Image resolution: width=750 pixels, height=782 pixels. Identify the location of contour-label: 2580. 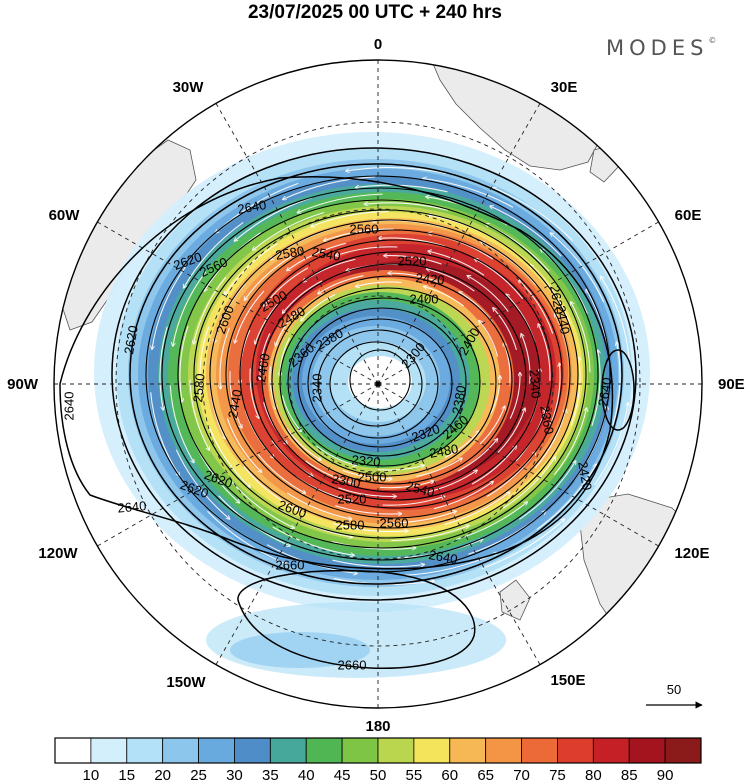
(198, 388).